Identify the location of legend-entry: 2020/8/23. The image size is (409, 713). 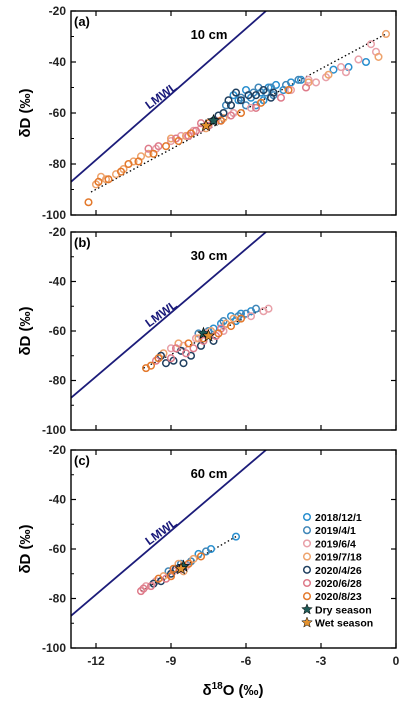
(338, 597).